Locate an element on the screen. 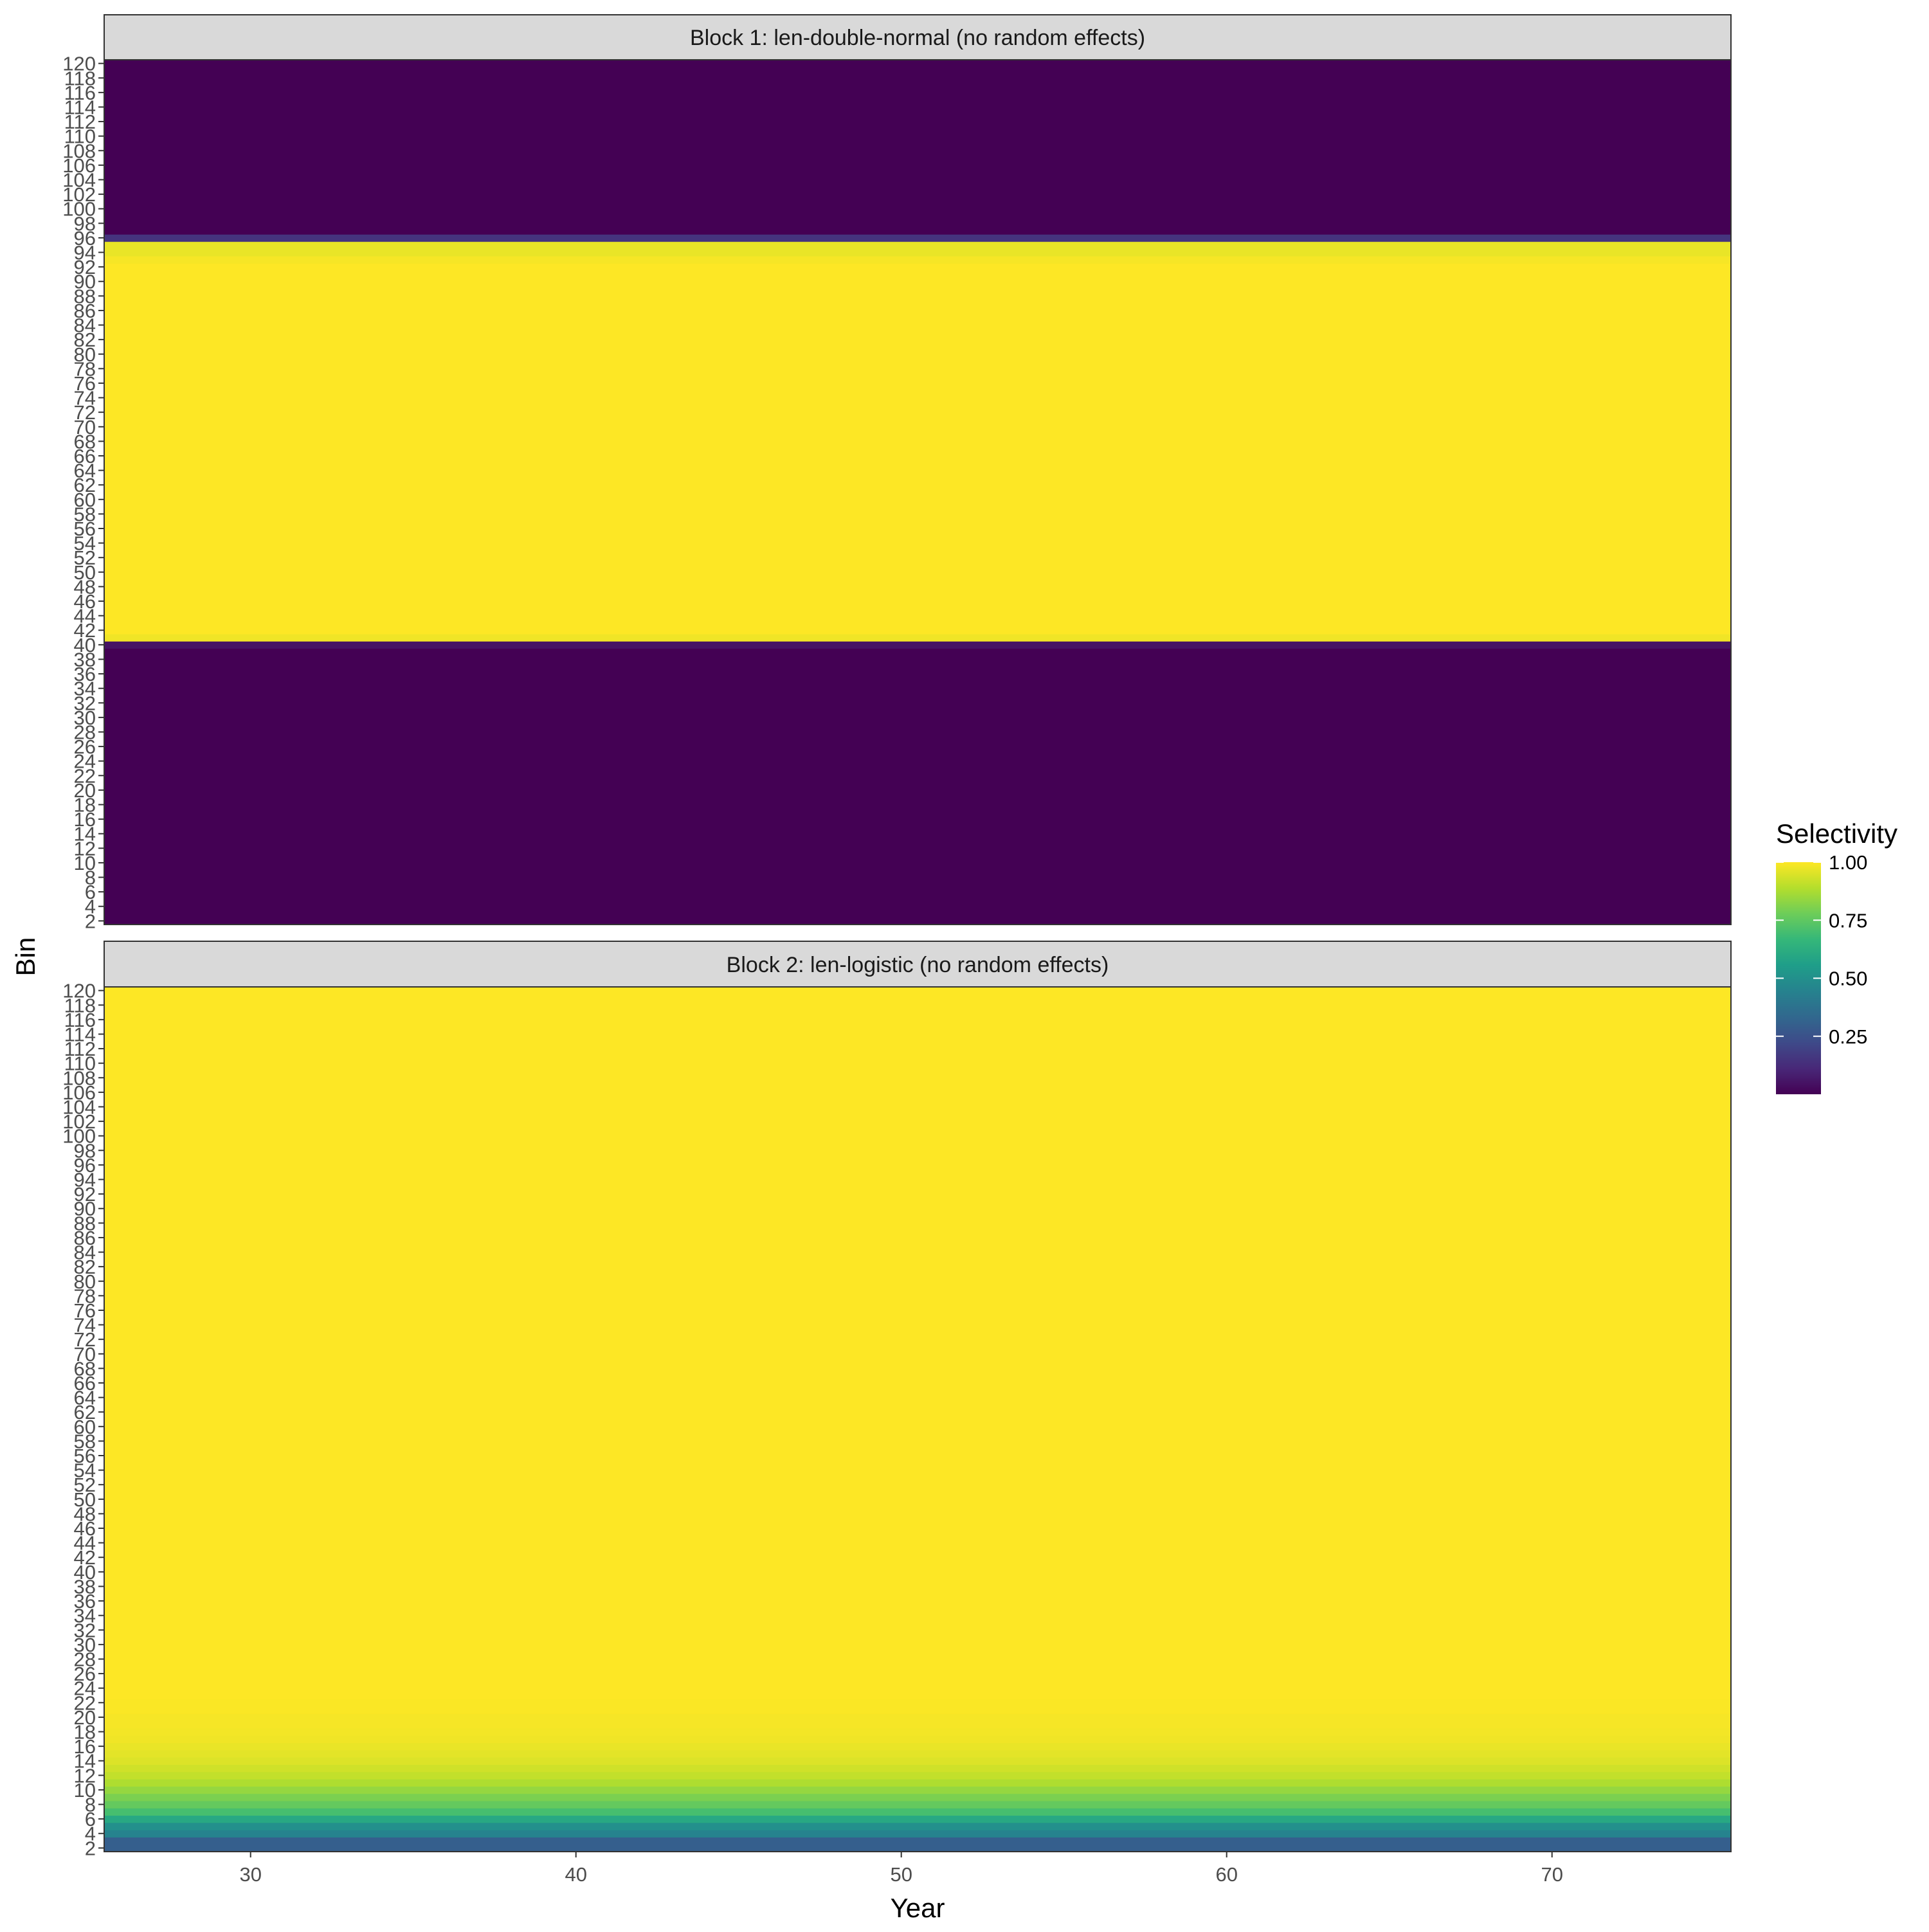 This screenshot has width=1929, height=1932. y-tick-label: 52 is located at coordinates (85, 1485).